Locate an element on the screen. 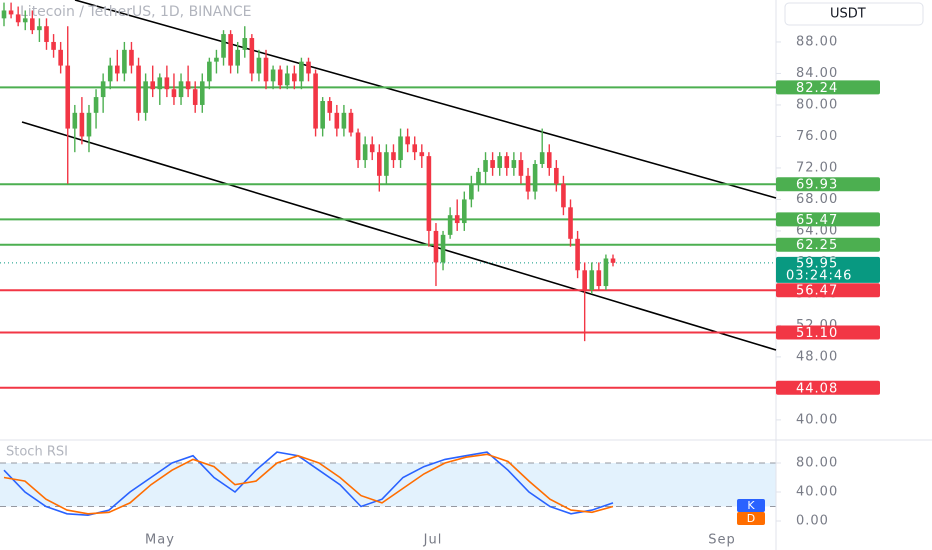  y-tick-label: 72.00 is located at coordinates (817, 167).